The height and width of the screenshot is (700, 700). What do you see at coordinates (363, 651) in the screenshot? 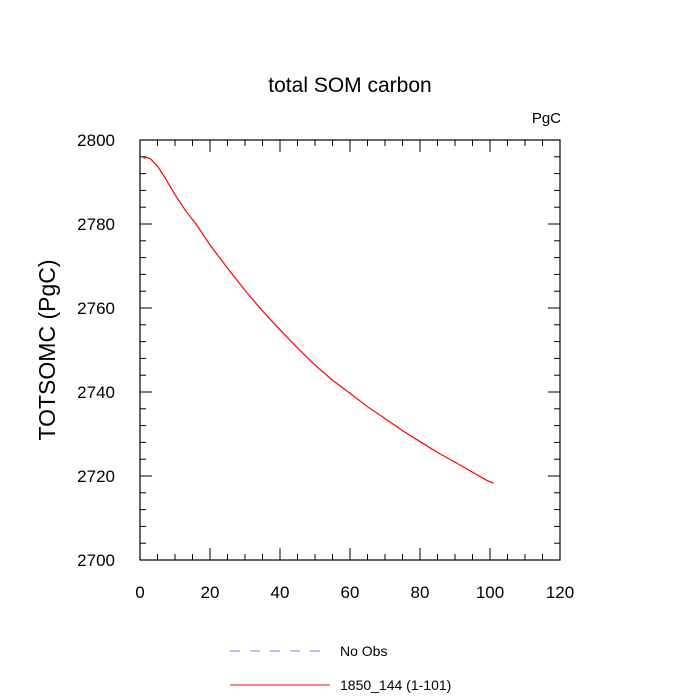
I see `legend-label-no-obs: No Obs` at bounding box center [363, 651].